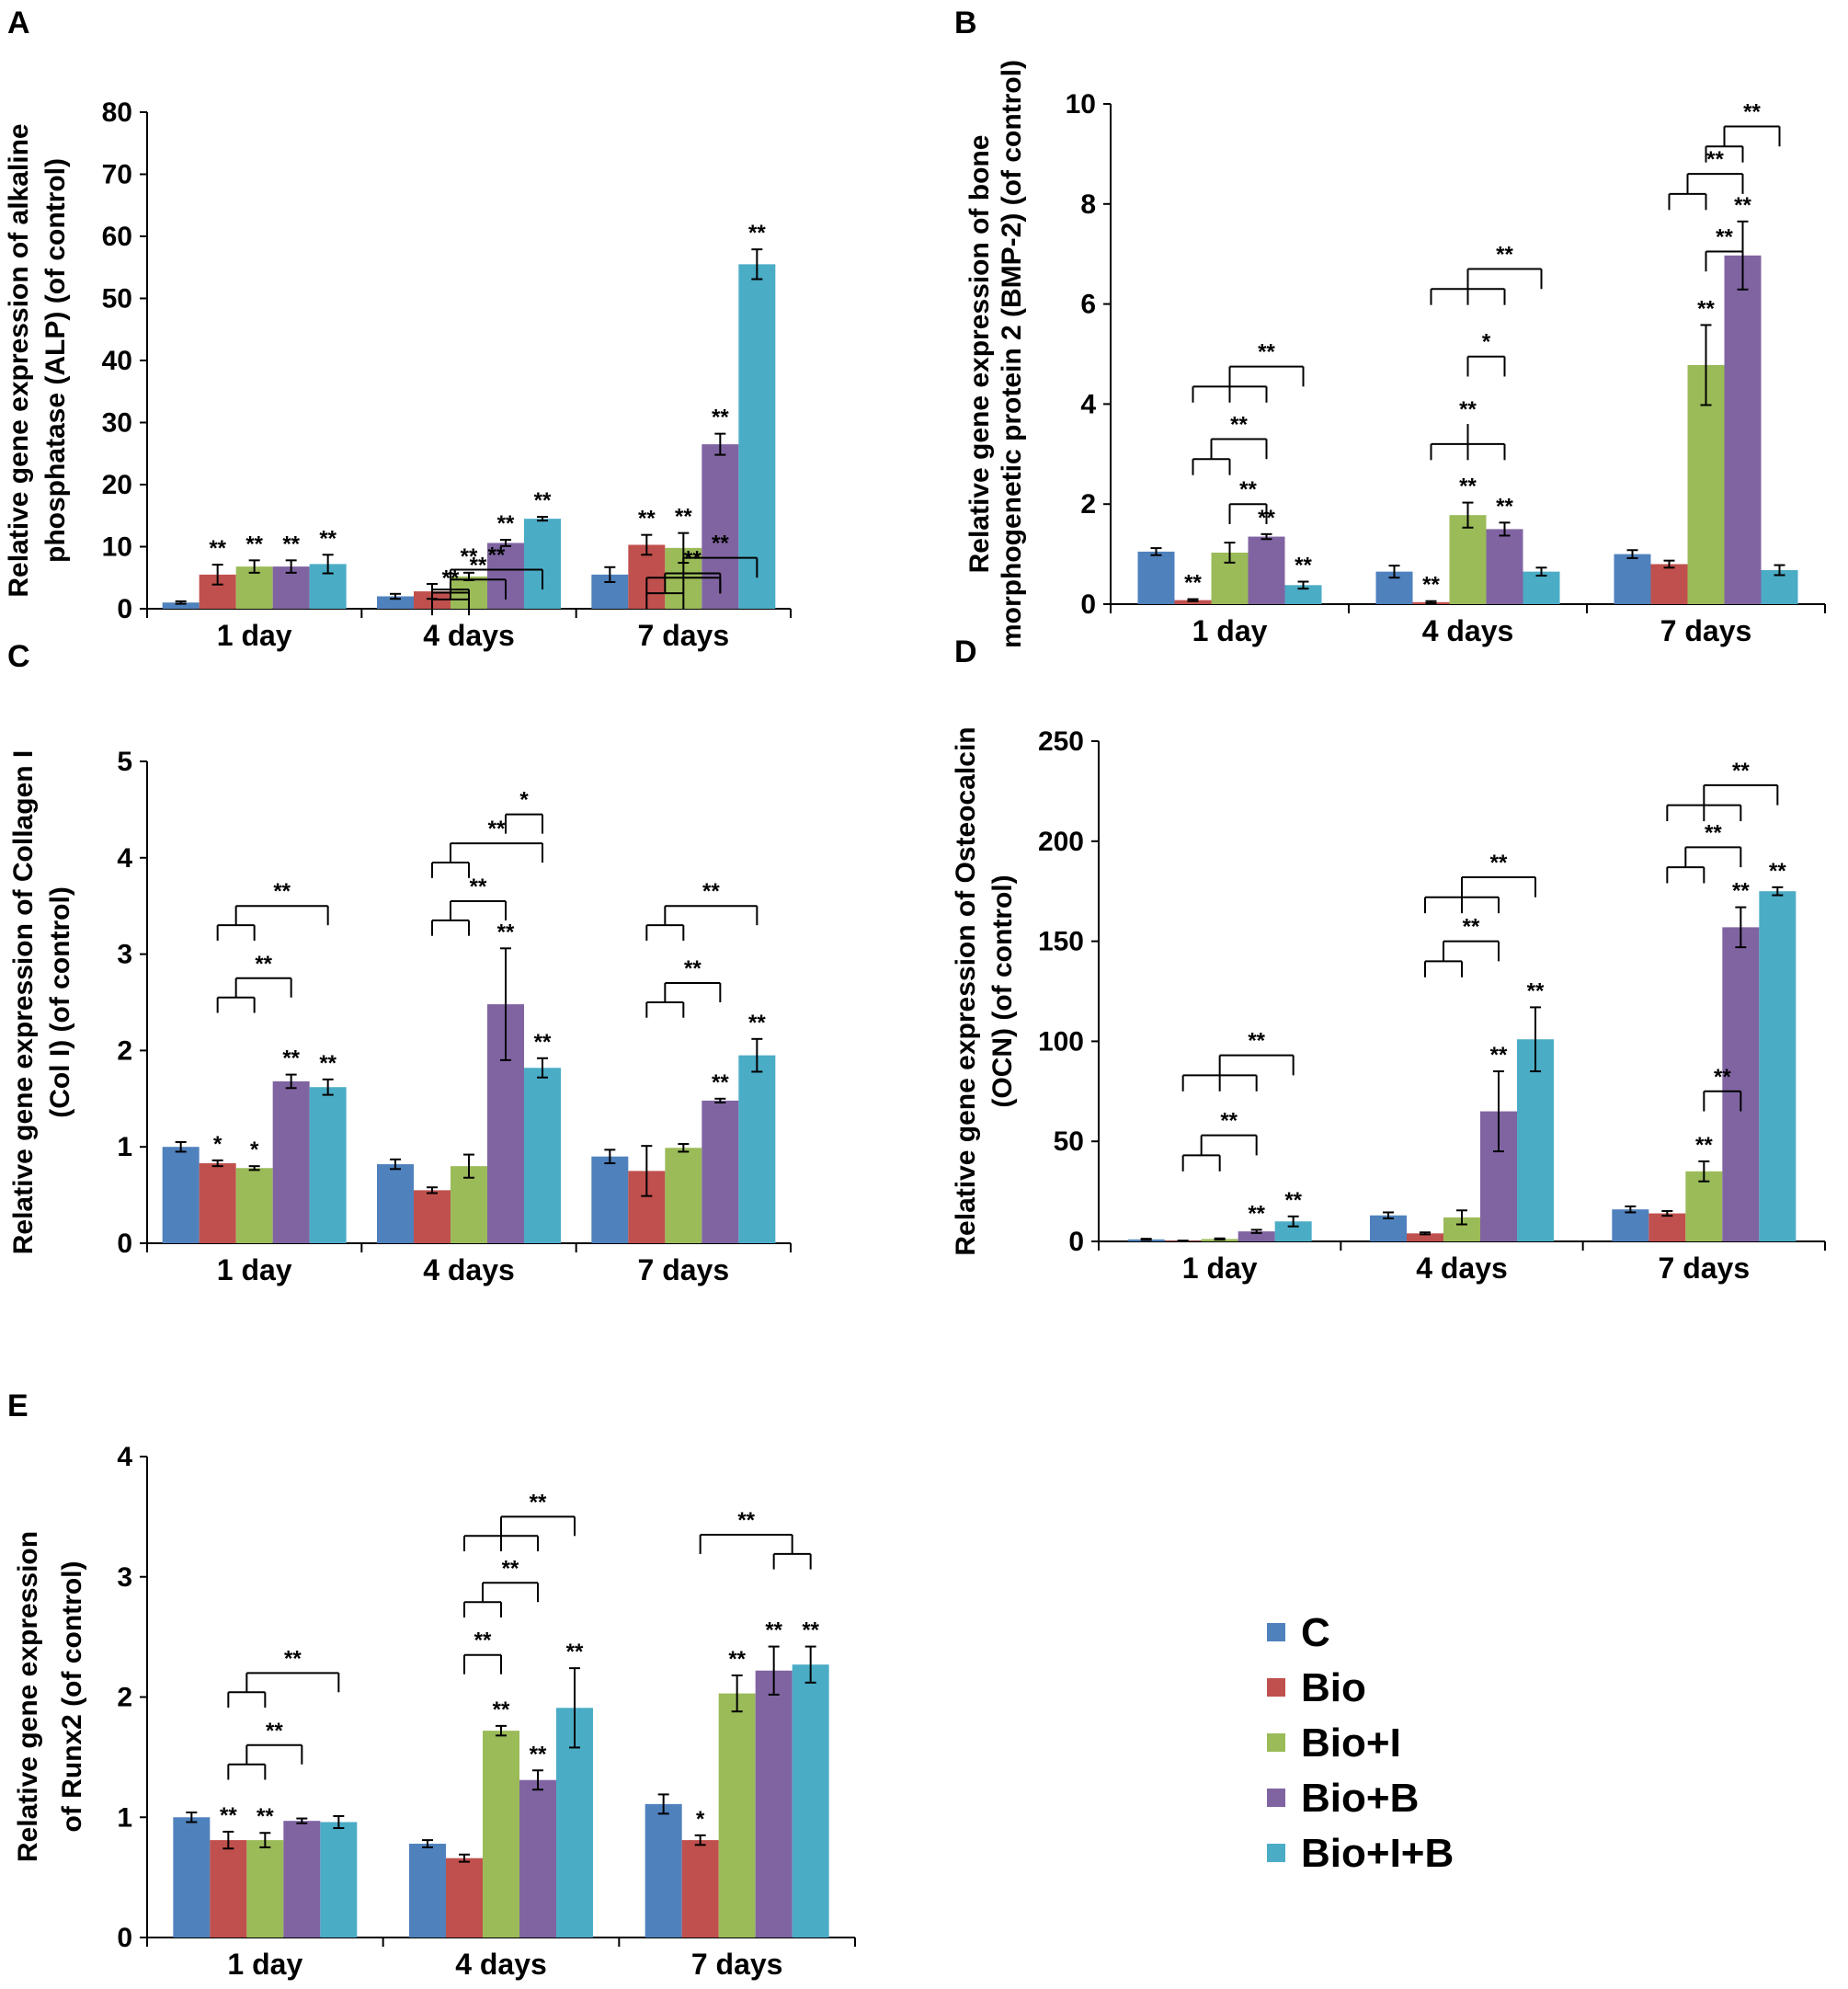 This screenshot has height=1989, width=1848. I want to click on panel-d-star-bio-i-b-1-day: **, so click(1293, 1200).